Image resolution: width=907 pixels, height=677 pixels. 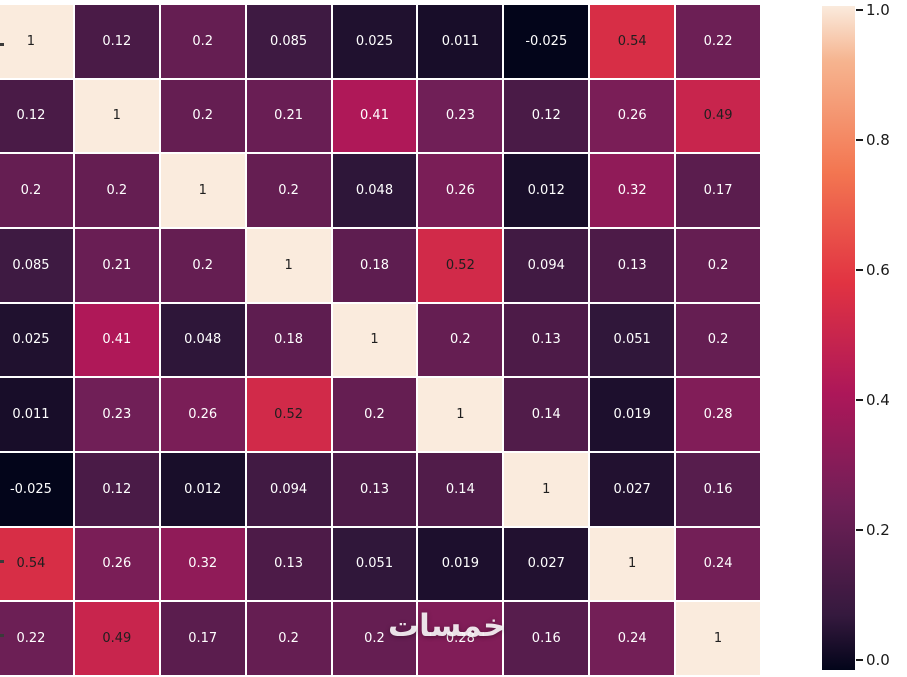 What do you see at coordinates (202, 638) in the screenshot?
I see `heatmap-cell-r9-c3: 0.17` at bounding box center [202, 638].